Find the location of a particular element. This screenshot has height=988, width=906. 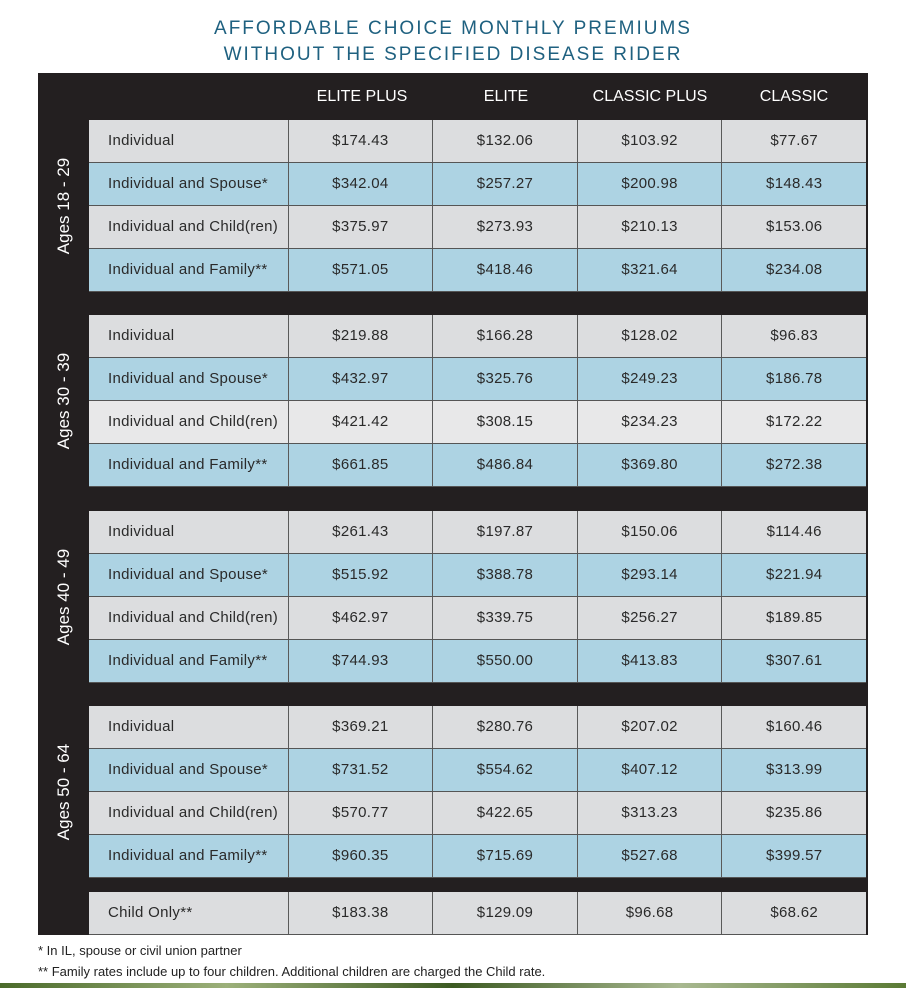

premium-cell: $731.52 is located at coordinates (361, 770).